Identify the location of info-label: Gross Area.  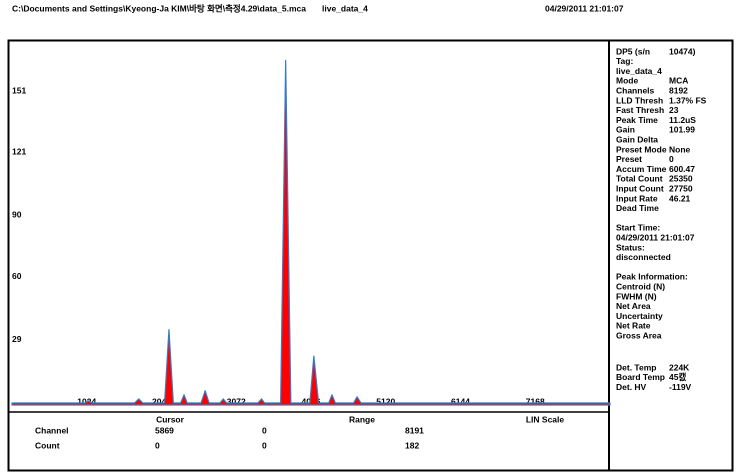
(639, 335).